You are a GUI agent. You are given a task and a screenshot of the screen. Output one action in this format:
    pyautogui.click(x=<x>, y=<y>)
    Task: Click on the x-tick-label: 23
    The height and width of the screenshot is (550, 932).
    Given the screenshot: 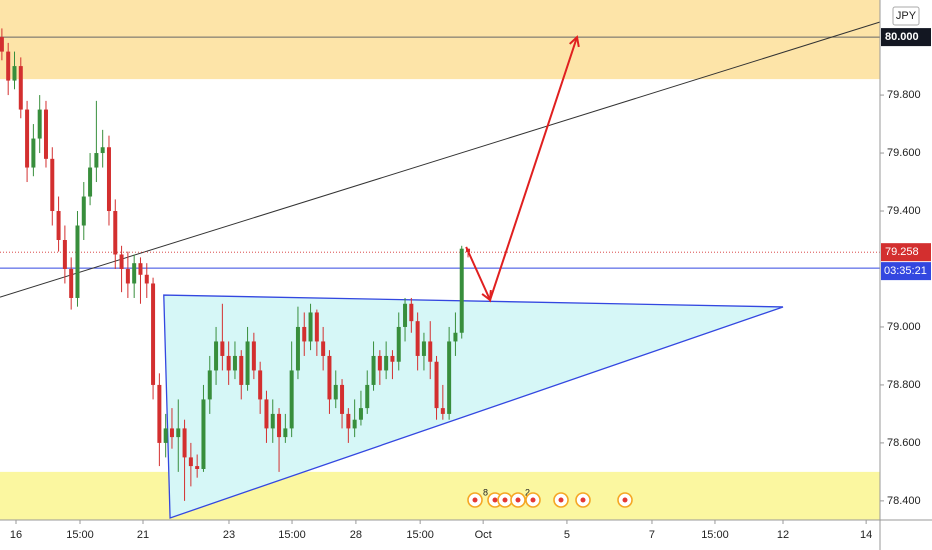 What is the action you would take?
    pyautogui.click(x=229, y=535)
    